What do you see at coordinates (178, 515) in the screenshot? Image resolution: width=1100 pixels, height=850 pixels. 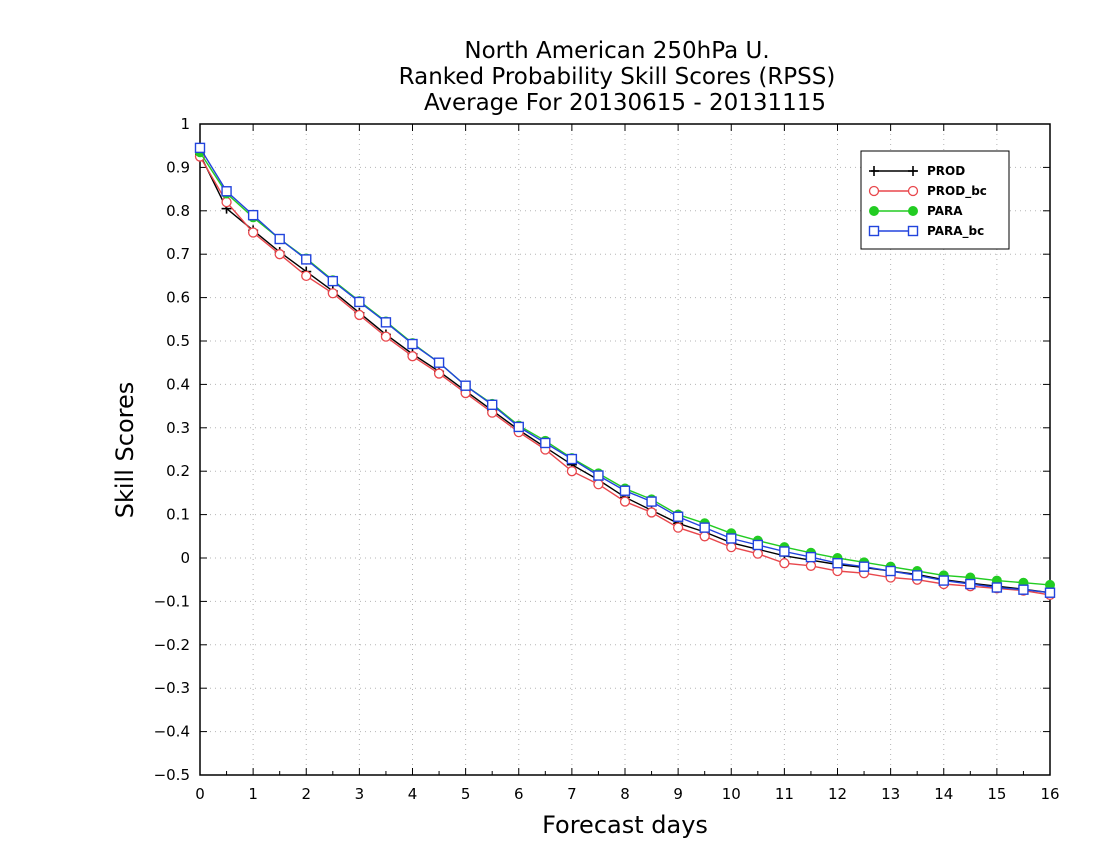 I see `y-tick-label: 0.1` at bounding box center [178, 515].